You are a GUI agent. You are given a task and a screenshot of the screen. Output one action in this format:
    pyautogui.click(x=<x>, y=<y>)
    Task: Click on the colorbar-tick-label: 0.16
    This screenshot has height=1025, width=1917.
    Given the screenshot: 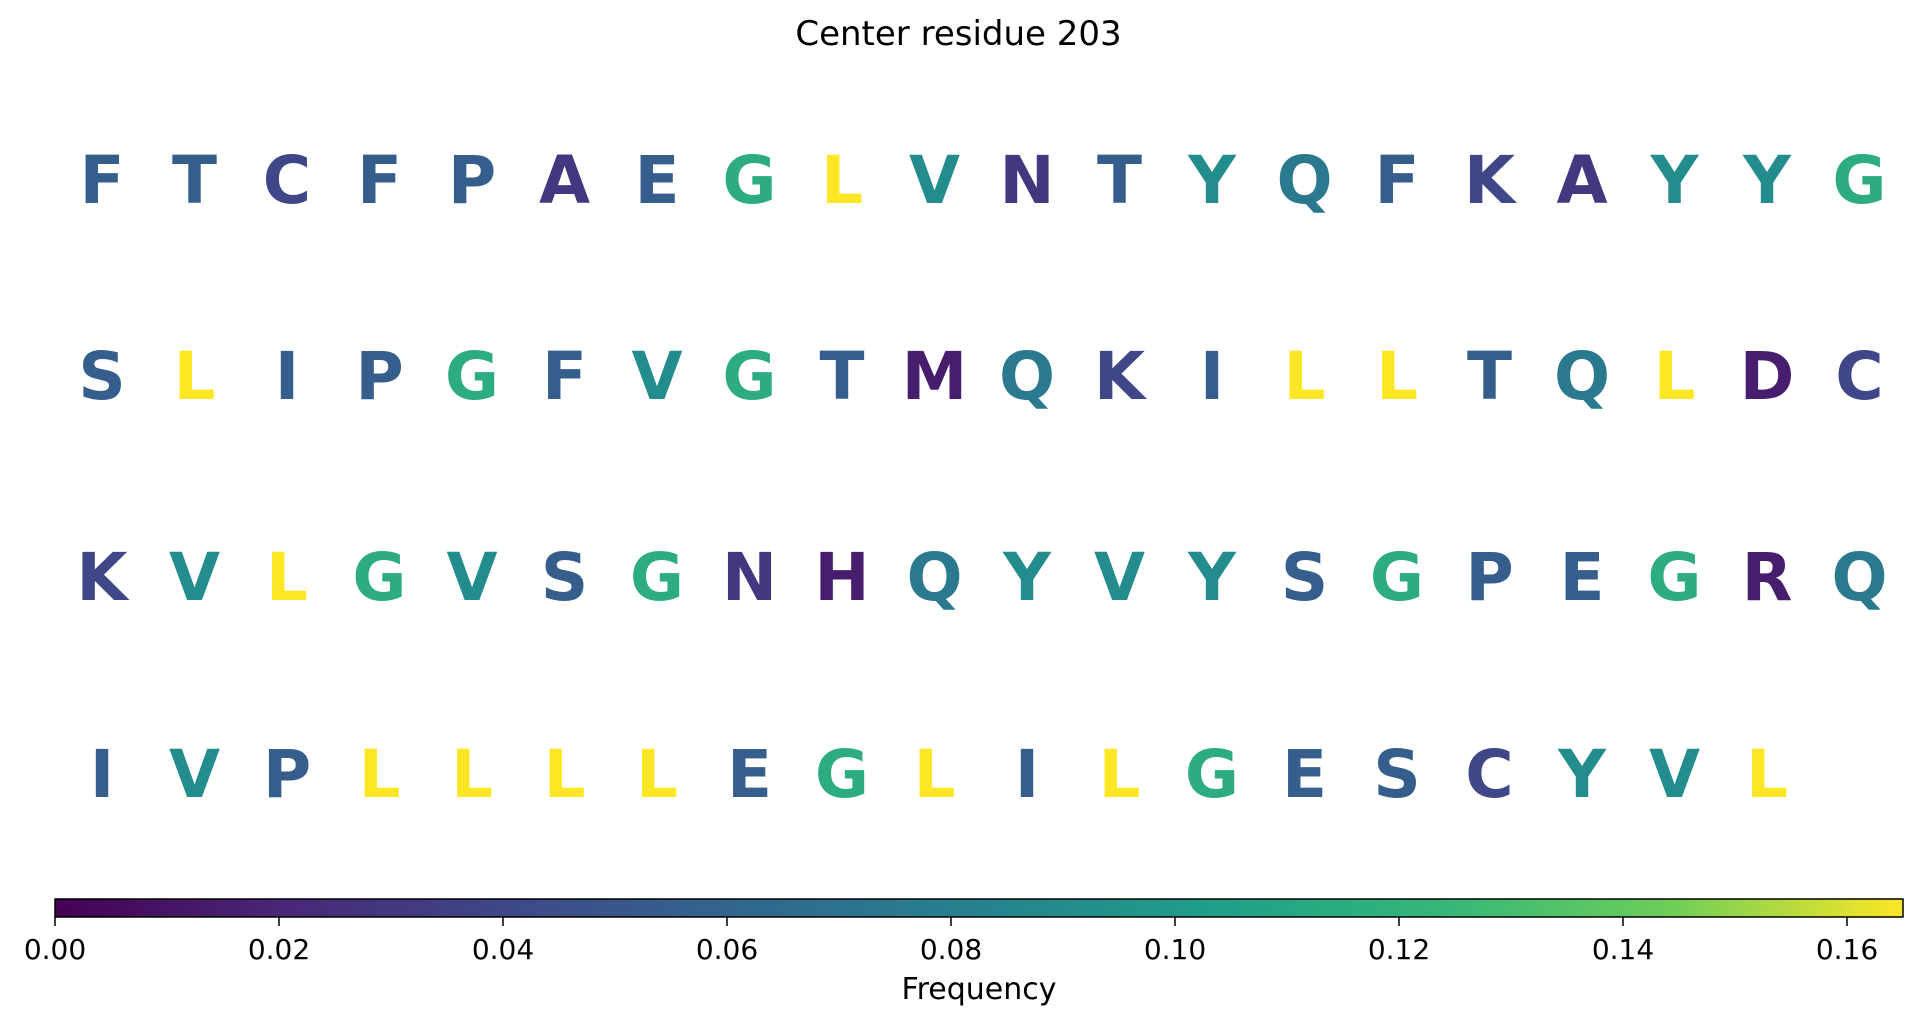 What is the action you would take?
    pyautogui.click(x=1847, y=949)
    